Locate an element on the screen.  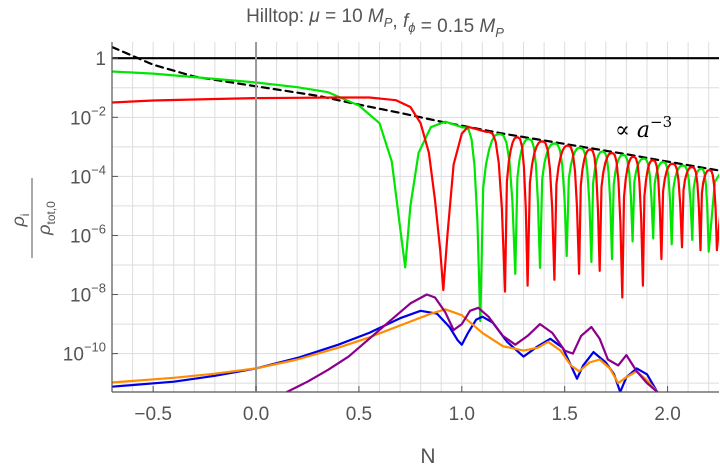
y-tick-label: 1 is located at coordinates (100, 59).